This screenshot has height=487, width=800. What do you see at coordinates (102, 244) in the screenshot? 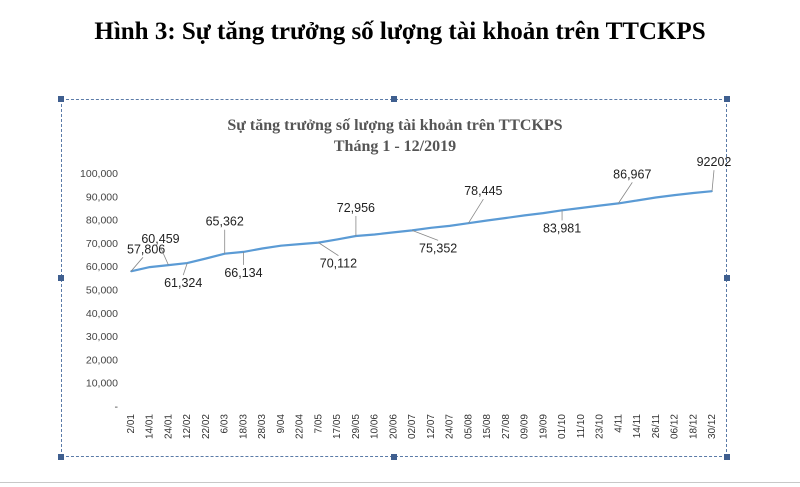
I see `y-tick-label: 70,000` at bounding box center [102, 244].